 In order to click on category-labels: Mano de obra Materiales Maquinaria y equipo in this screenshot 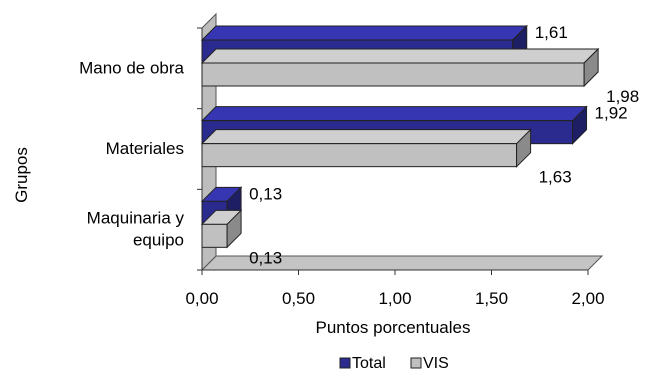, I will do `click(131, 153)`.